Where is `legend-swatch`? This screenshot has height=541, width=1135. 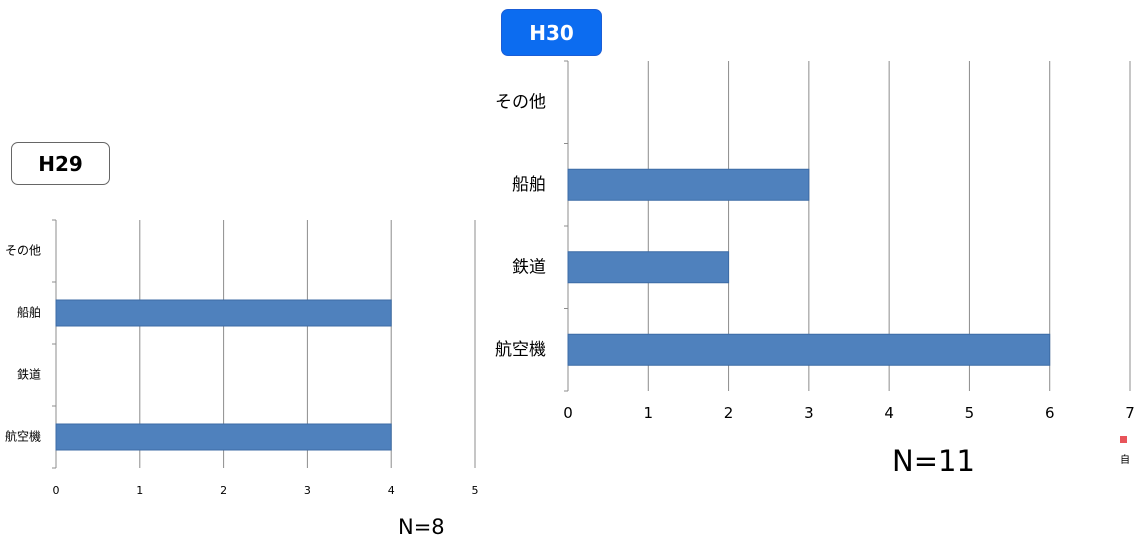
legend-swatch is located at coordinates (1123, 439).